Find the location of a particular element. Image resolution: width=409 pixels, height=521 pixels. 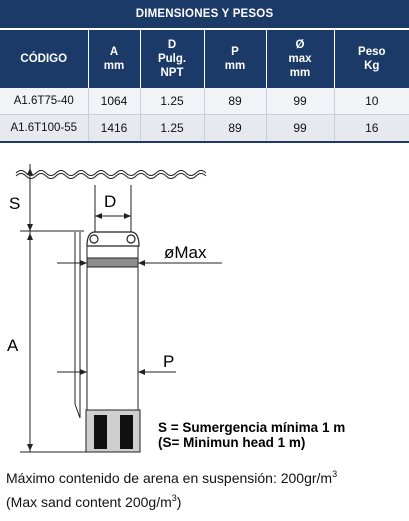

label-s: S is located at coordinates (14, 203).